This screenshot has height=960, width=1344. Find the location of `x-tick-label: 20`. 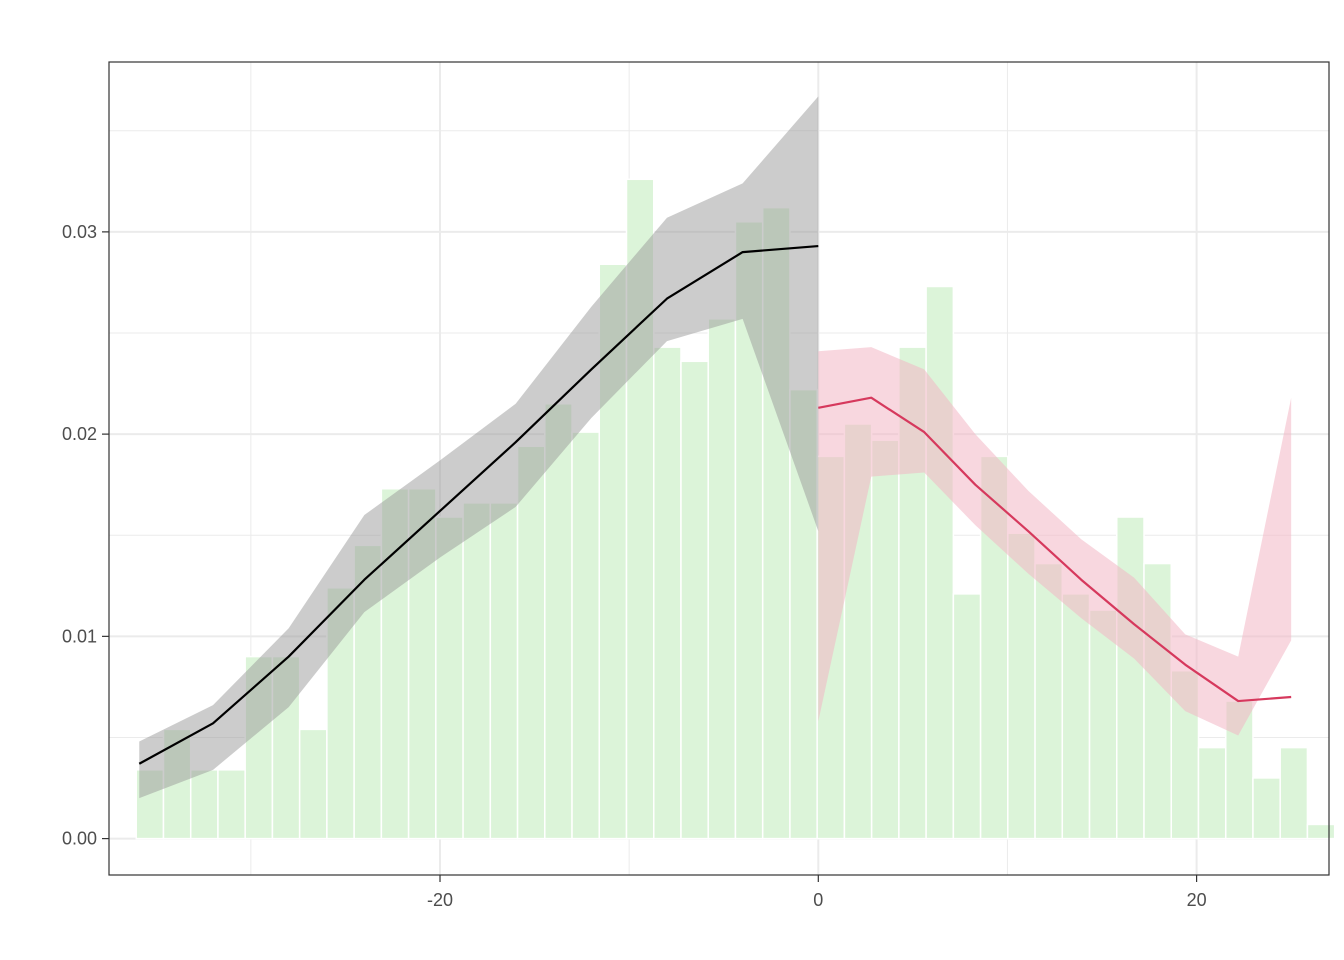

x-tick-label: 20 is located at coordinates (1197, 900).